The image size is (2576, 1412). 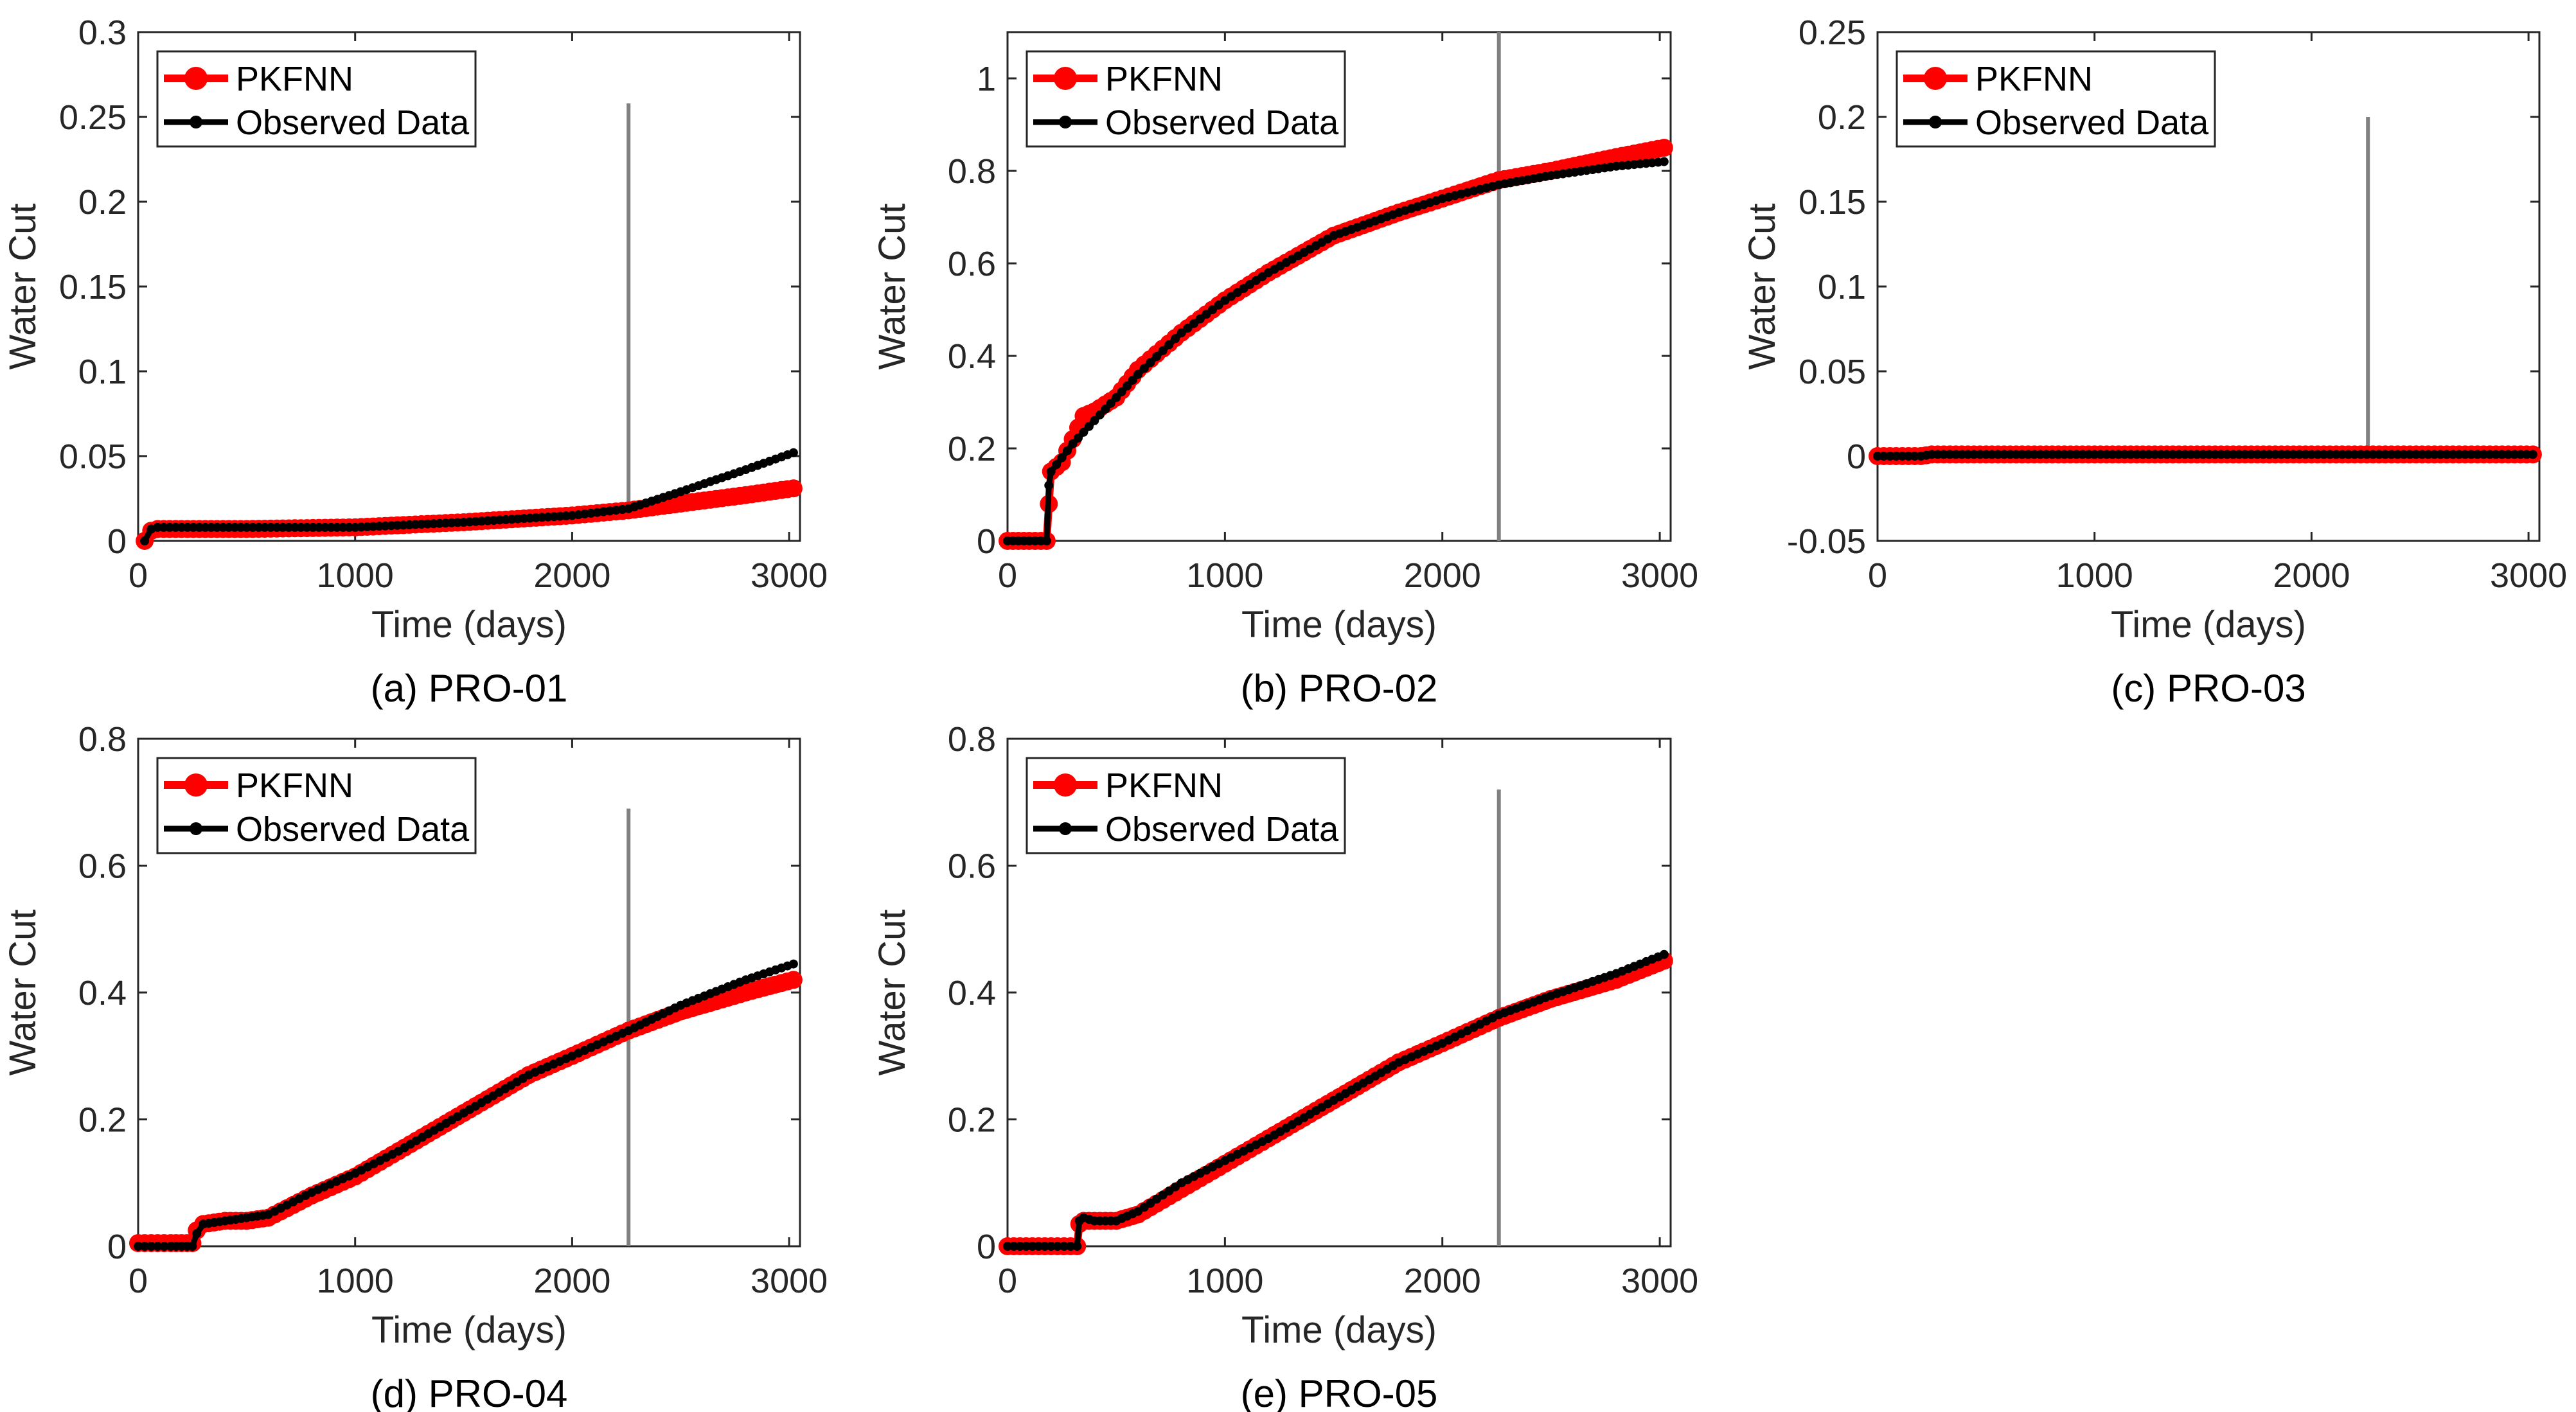 What do you see at coordinates (1842, 287) in the screenshot?
I see `y-tick-label: 0.1` at bounding box center [1842, 287].